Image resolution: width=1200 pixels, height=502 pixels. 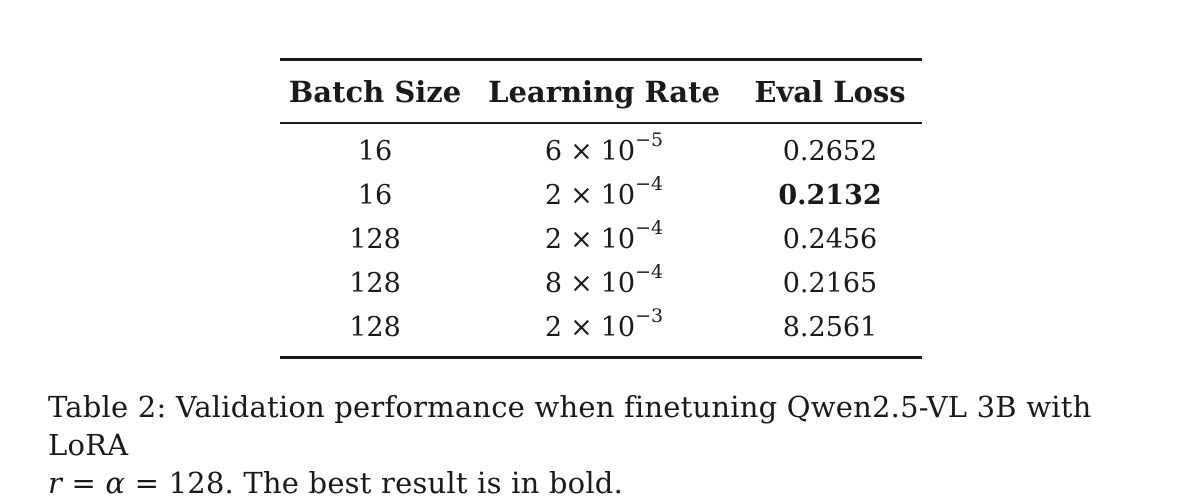 What do you see at coordinates (147, 483) in the screenshot?
I see `caption-math-eq2: =` at bounding box center [147, 483].